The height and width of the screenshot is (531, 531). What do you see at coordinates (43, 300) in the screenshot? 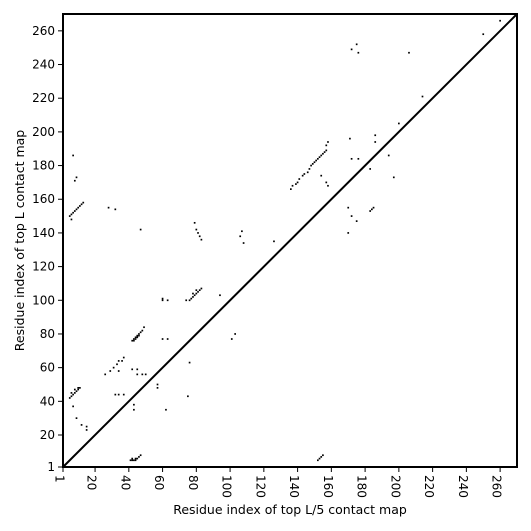
I see `y-tick-label: 100` at bounding box center [43, 300].